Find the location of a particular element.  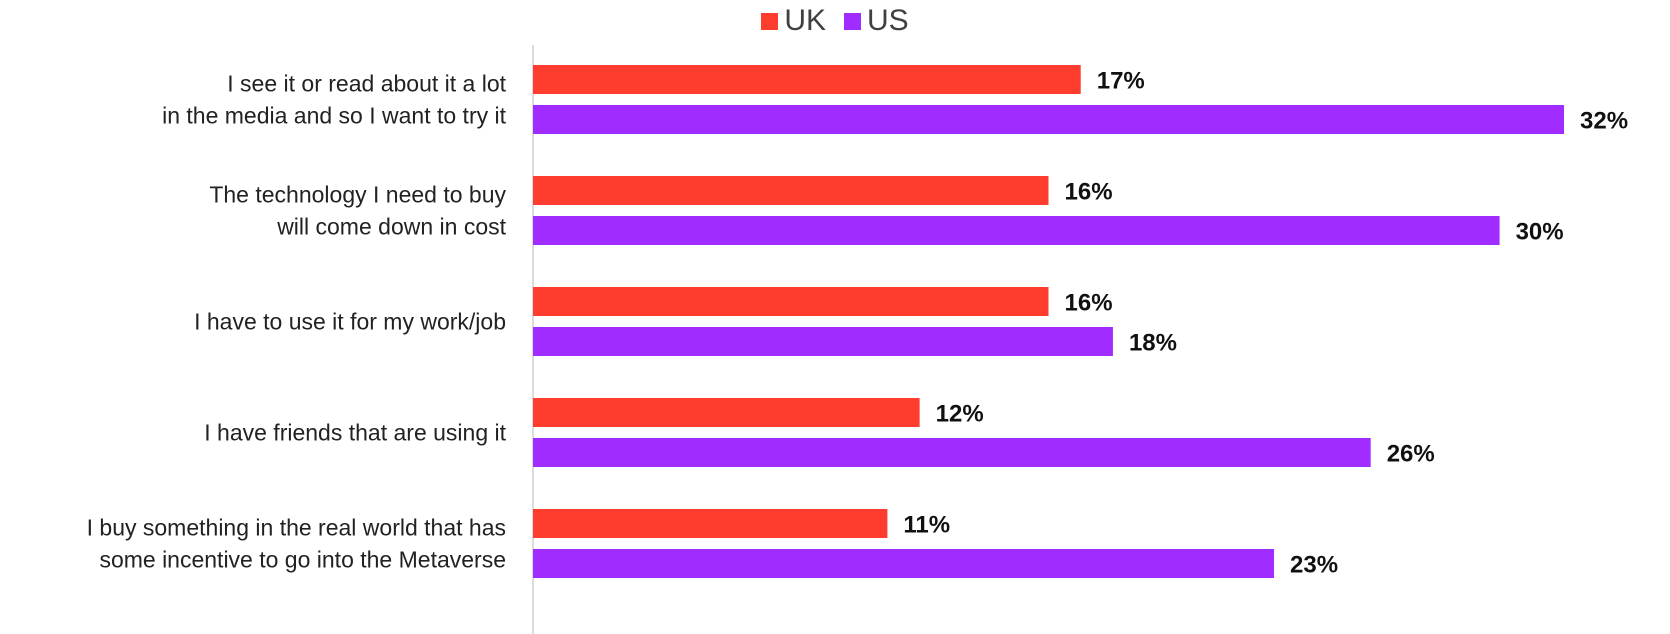

value-label-us: 30% is located at coordinates (1540, 232).